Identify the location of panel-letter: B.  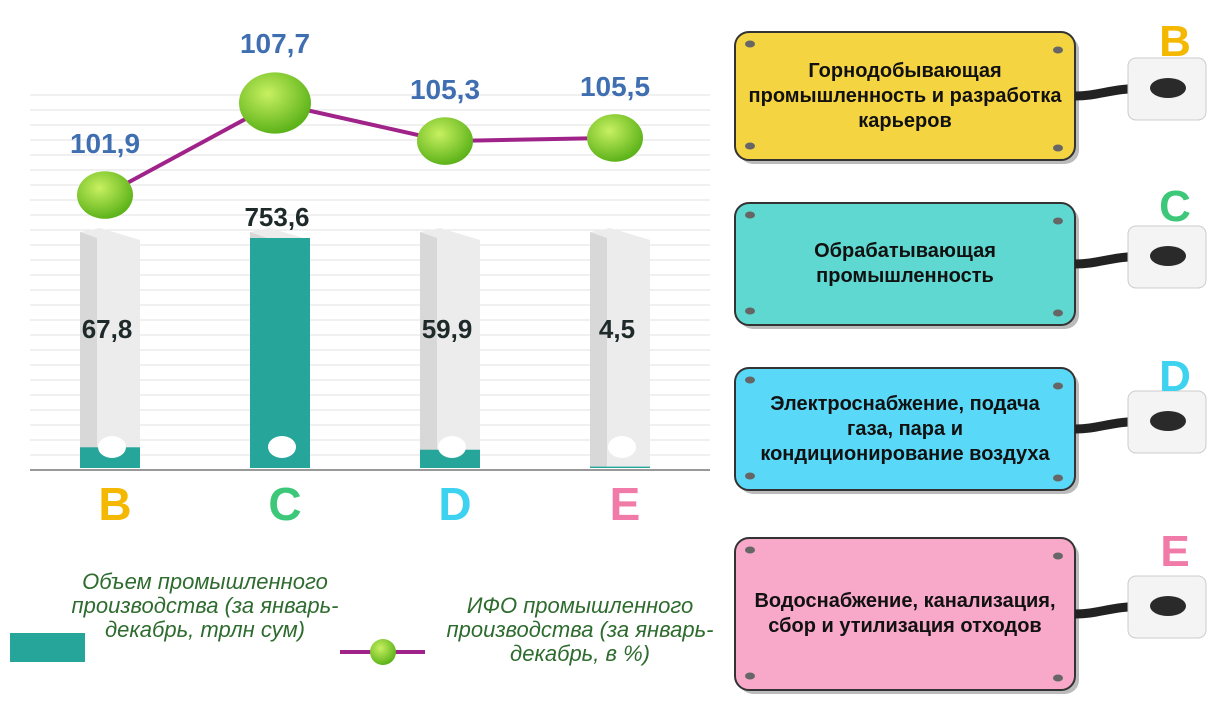
(1175, 41).